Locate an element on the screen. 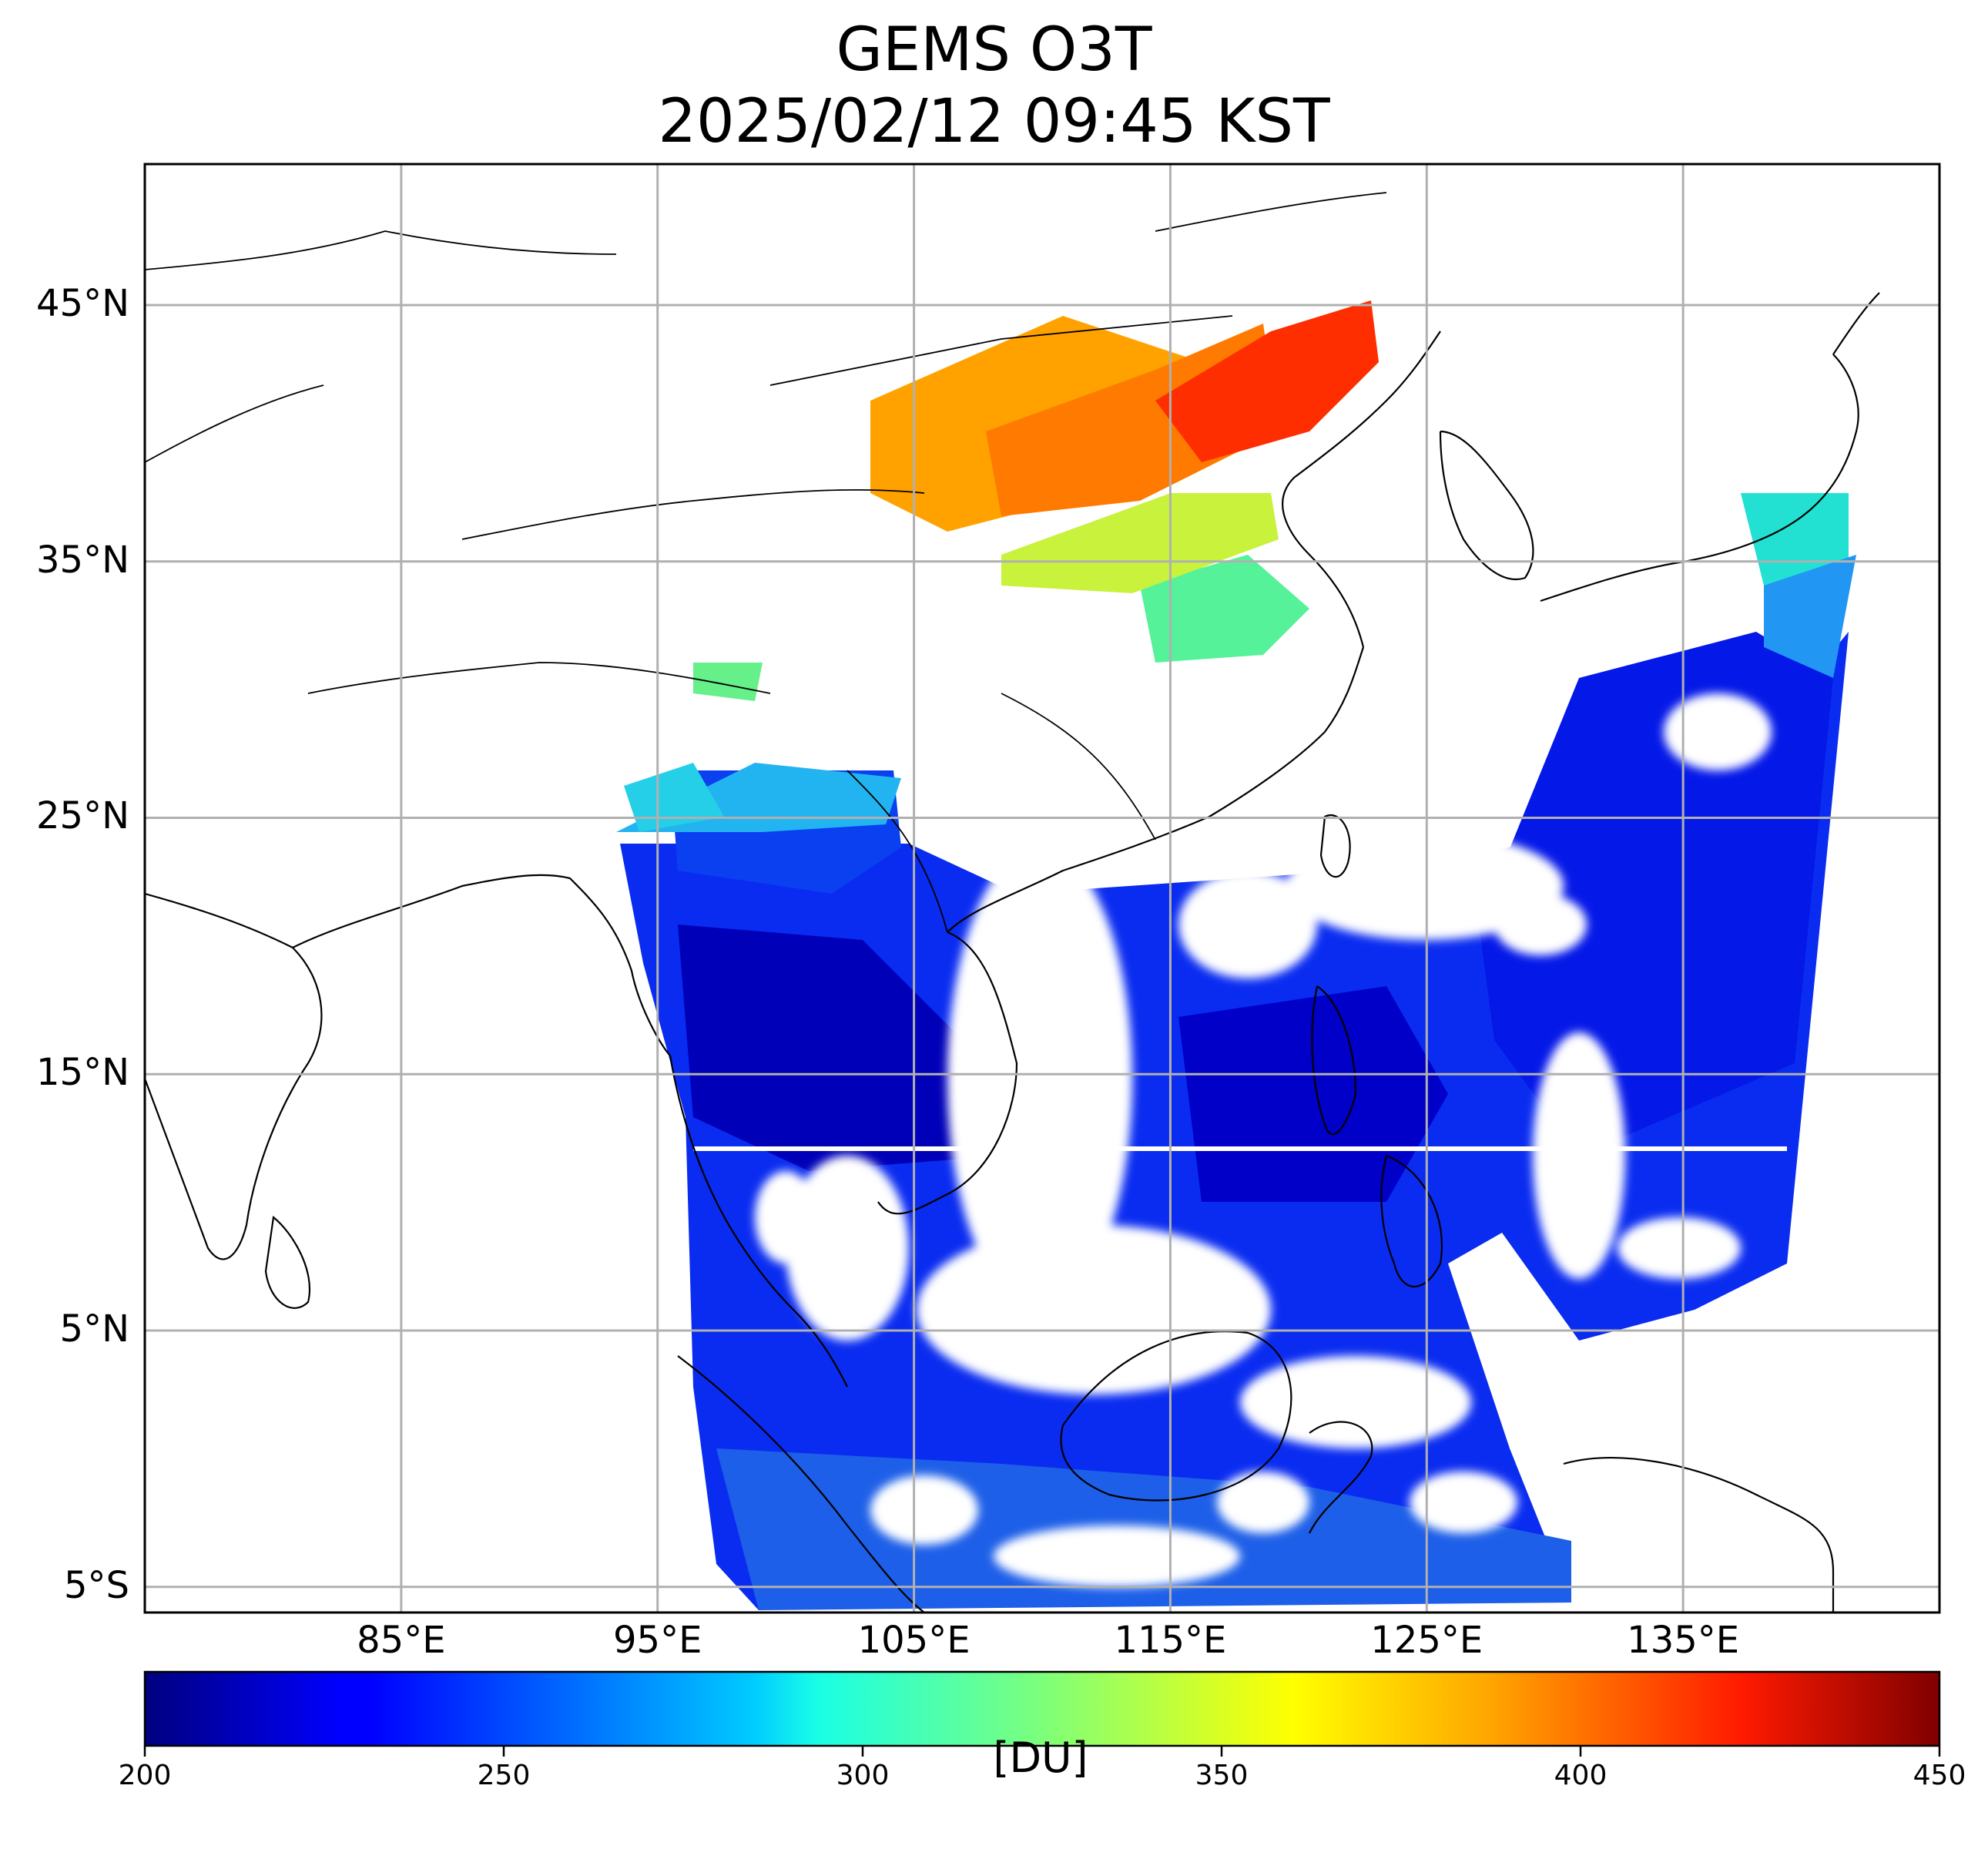 The height and width of the screenshot is (1876, 1988). lat-tick-label: 25°N is located at coordinates (82, 816).